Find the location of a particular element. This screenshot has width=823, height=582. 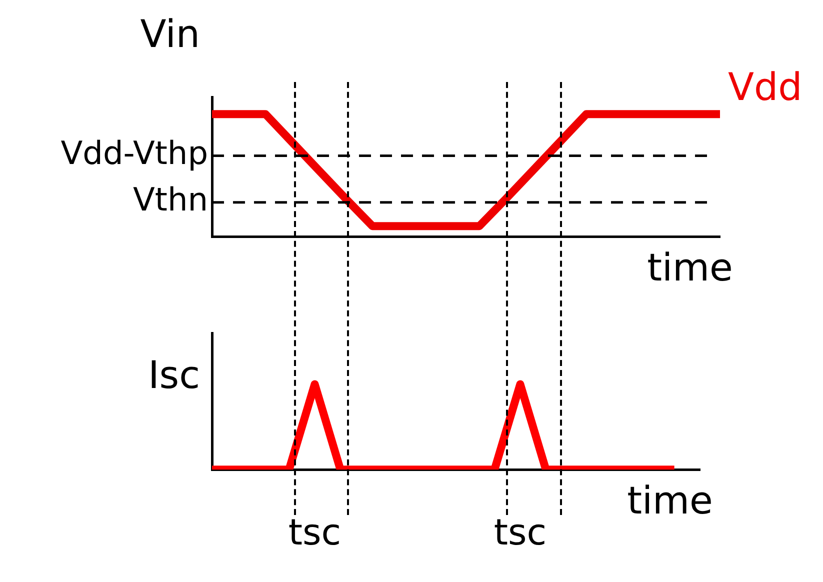

series-label: Vdd is located at coordinates (765, 87).